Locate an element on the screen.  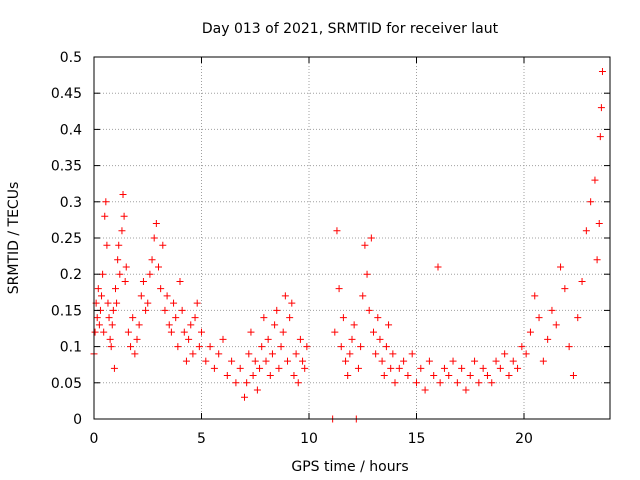
y-tick-label: 0.25 is located at coordinates (66, 239).